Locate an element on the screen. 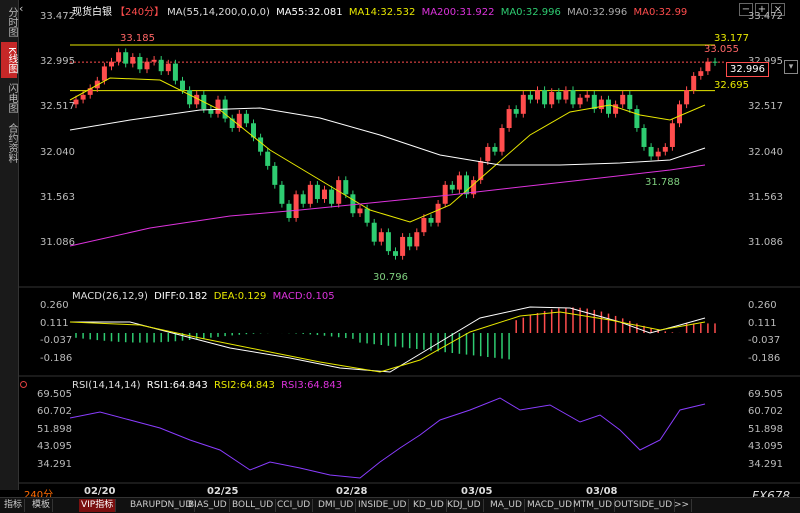 This screenshot has width=800, height=513. back-arrow-icon: ‹ is located at coordinates (21, 8).